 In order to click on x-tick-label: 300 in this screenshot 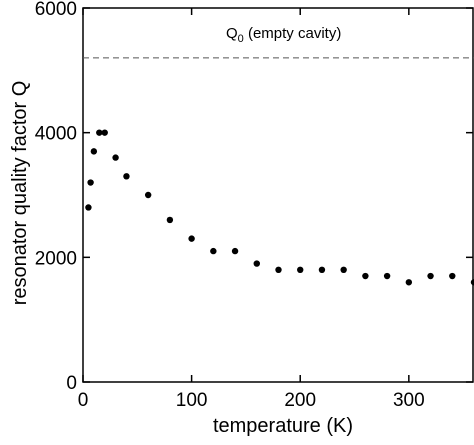, I will do `click(409, 400)`.